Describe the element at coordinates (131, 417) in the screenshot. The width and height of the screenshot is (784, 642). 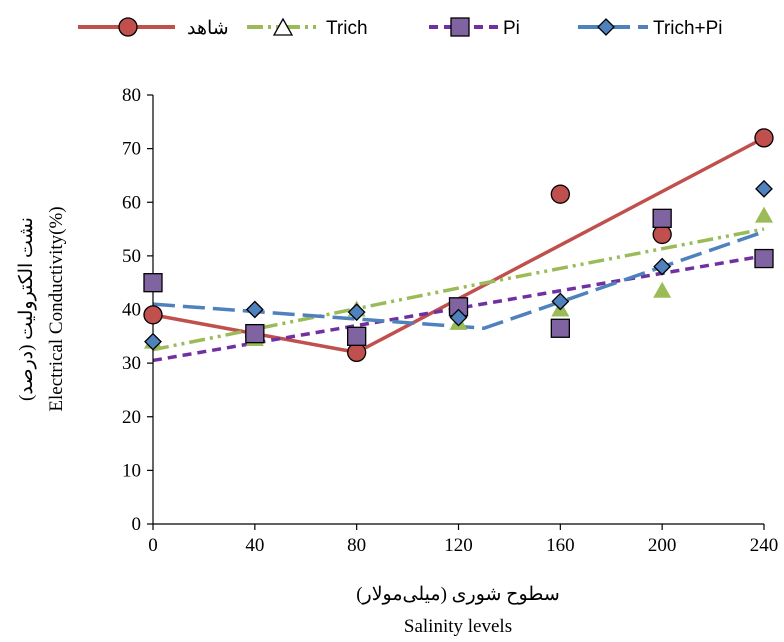
I see `y-tick-label: 20` at that location.